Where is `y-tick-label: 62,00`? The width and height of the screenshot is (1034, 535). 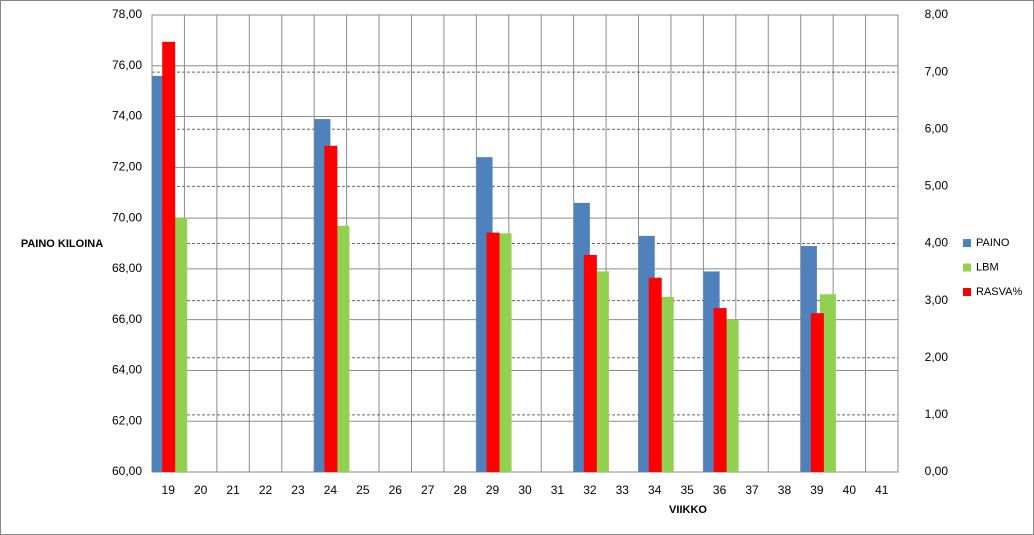 y-tick-label: 62,00 is located at coordinates (127, 420).